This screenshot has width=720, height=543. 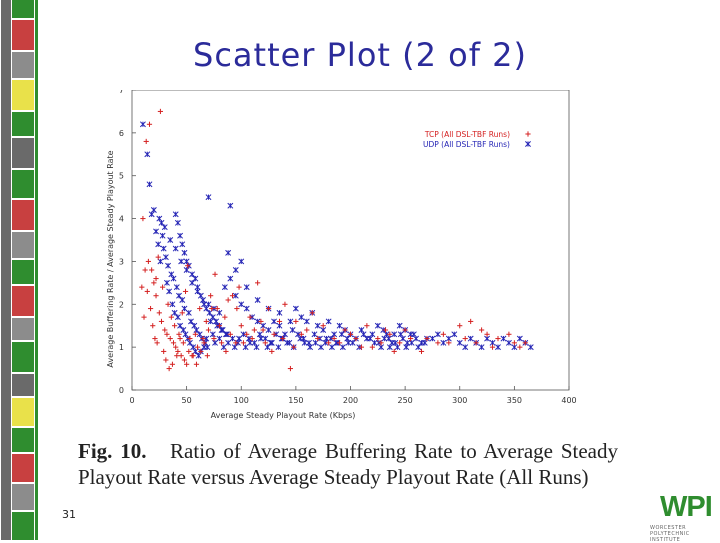 What do you see at coordinates (528, 134) in the screenshot?
I see `legend-marker` at bounding box center [528, 134].